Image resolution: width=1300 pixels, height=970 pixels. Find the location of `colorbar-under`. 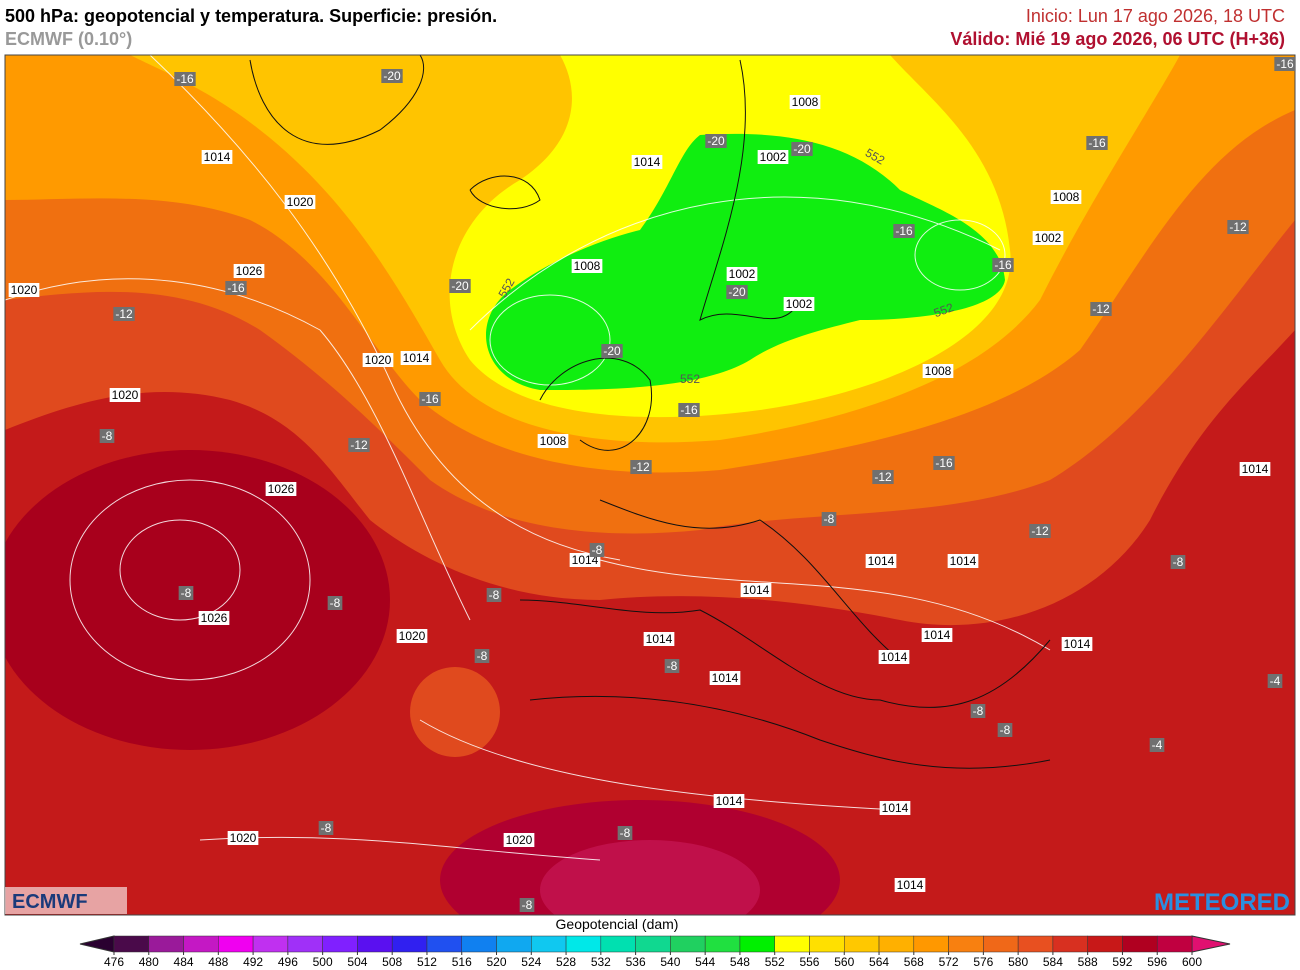

colorbar-under is located at coordinates (97, 944).